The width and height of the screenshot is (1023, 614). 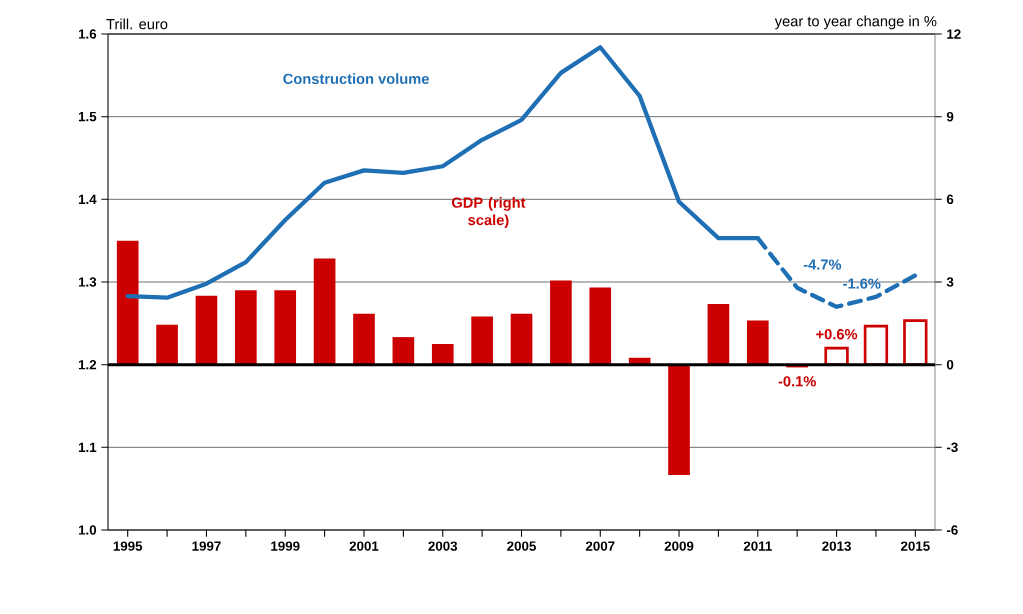 I want to click on y-tick-label: 1.4, so click(x=87, y=199).